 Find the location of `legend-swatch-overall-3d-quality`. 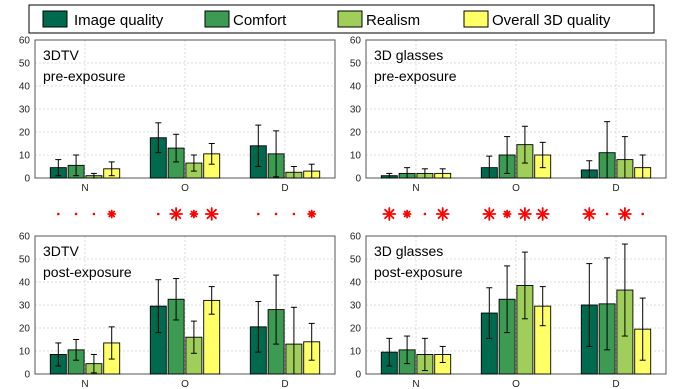

legend-swatch-overall-3d-quality is located at coordinates (476, 19).